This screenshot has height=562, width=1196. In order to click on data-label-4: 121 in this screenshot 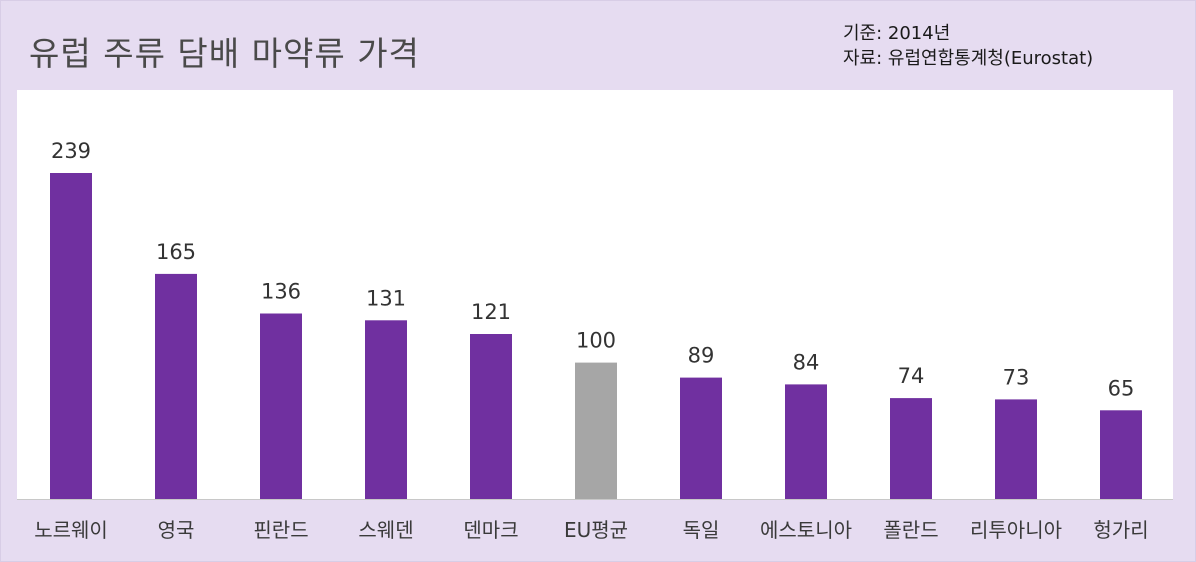, I will do `click(491, 312)`.